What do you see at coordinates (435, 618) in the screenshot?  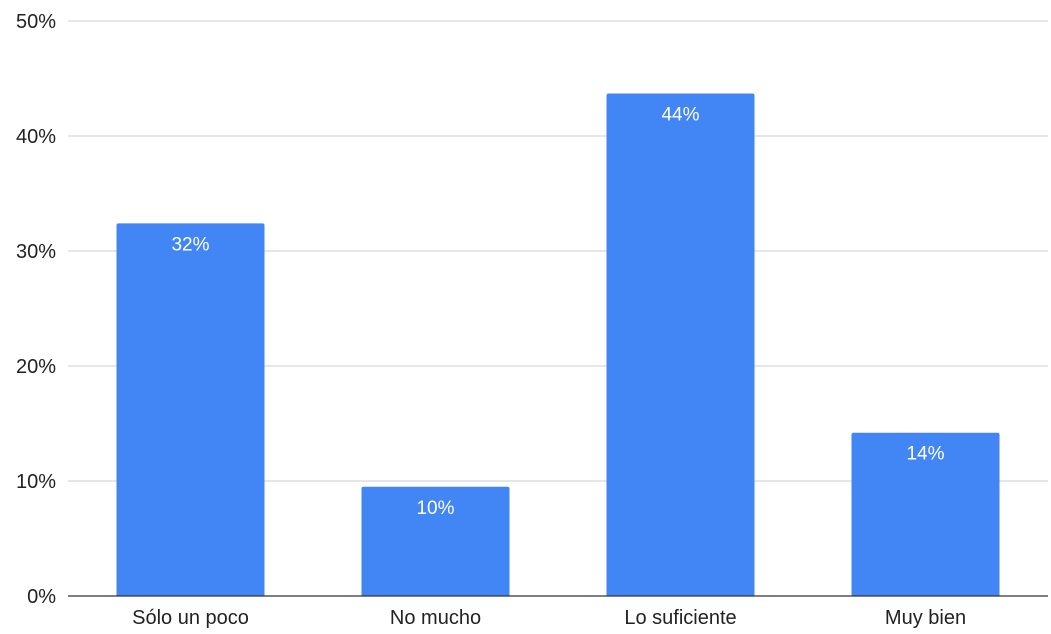 I see `x-category-label: No mucho` at bounding box center [435, 618].